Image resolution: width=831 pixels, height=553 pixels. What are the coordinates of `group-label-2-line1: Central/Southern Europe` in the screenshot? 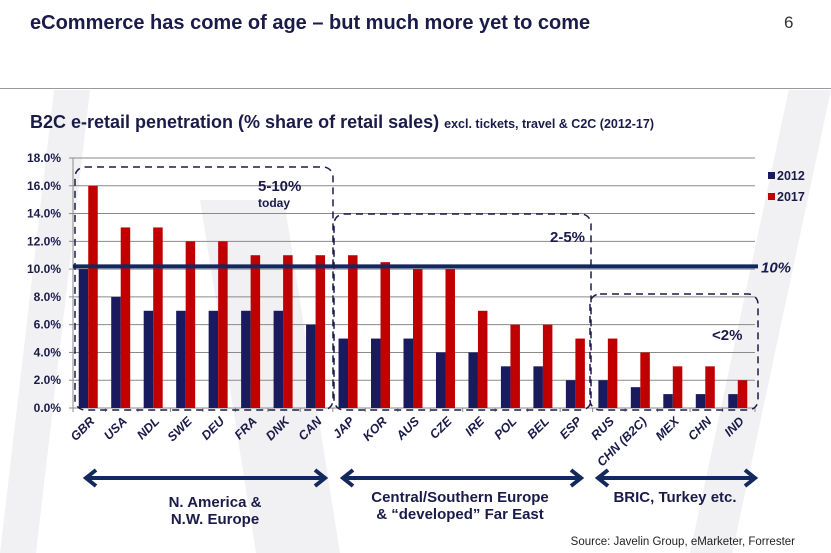 It's located at (460, 497).